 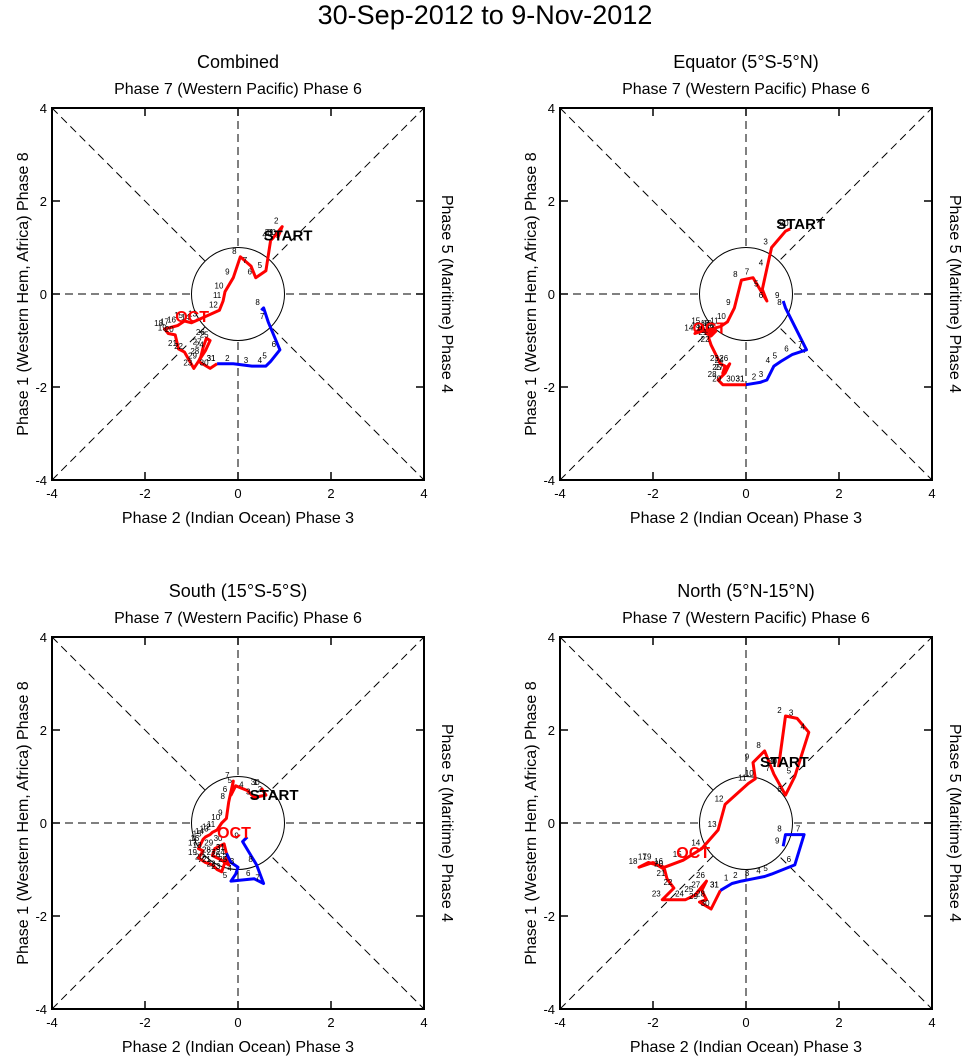 I want to click on panel-title: Combined, so click(x=238, y=62).